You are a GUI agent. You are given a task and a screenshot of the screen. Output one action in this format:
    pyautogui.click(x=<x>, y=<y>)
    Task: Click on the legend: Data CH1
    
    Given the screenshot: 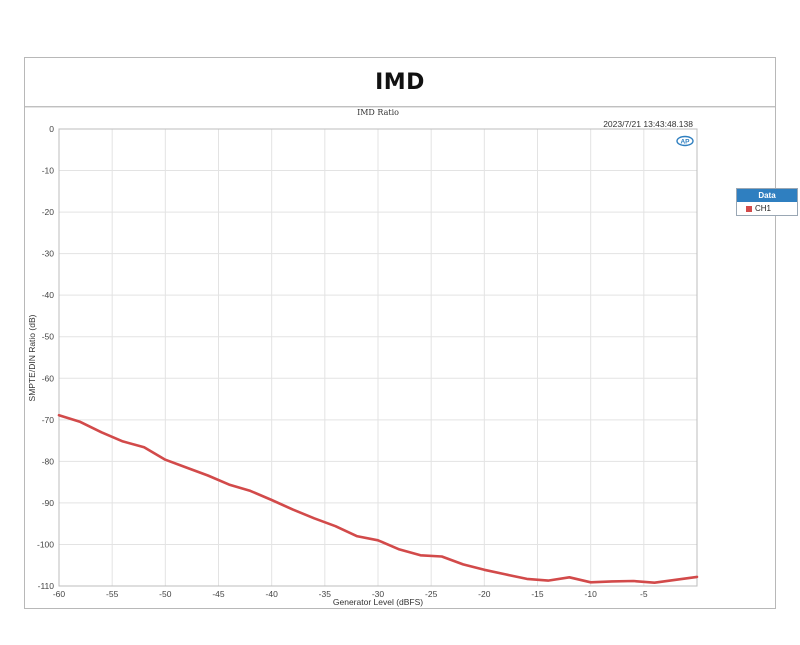 What is the action you would take?
    pyautogui.click(x=767, y=202)
    